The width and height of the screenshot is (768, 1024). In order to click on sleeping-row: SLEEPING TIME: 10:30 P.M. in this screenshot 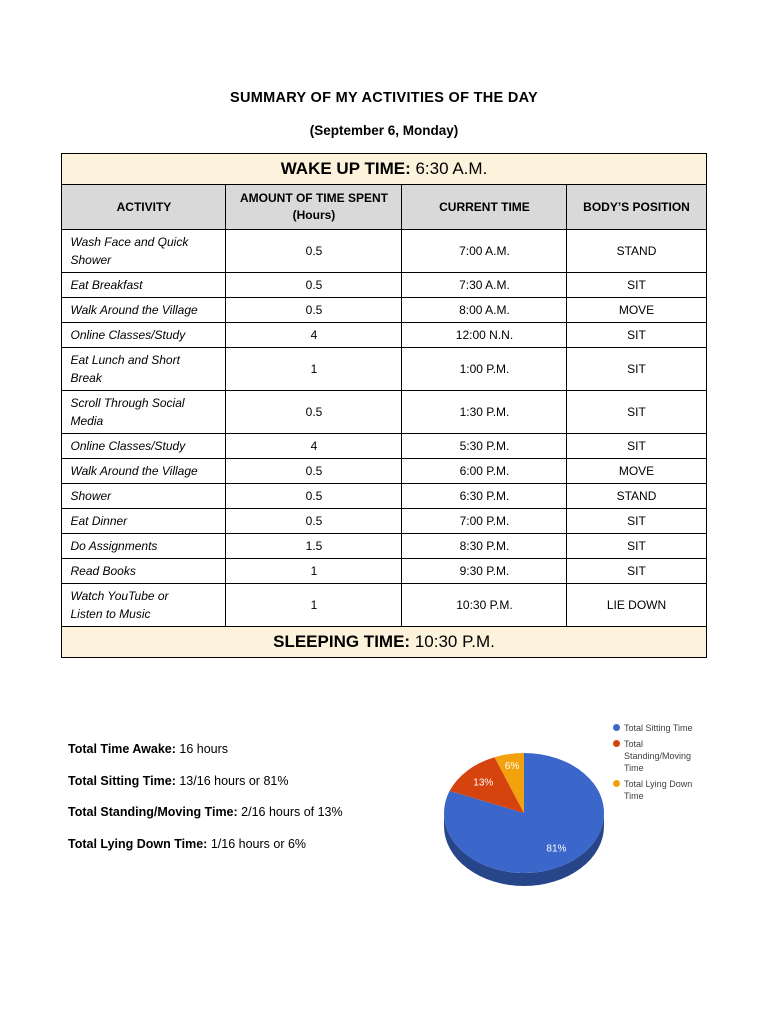, I will do `click(384, 642)`.